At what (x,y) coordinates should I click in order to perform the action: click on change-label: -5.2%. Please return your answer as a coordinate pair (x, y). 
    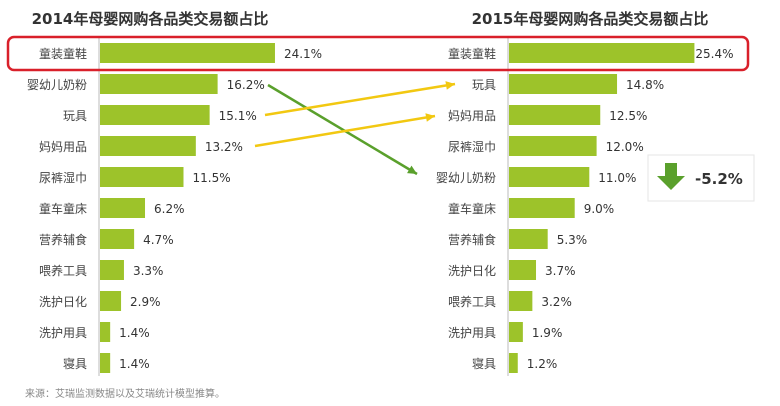
    Looking at the image, I should click on (719, 179).